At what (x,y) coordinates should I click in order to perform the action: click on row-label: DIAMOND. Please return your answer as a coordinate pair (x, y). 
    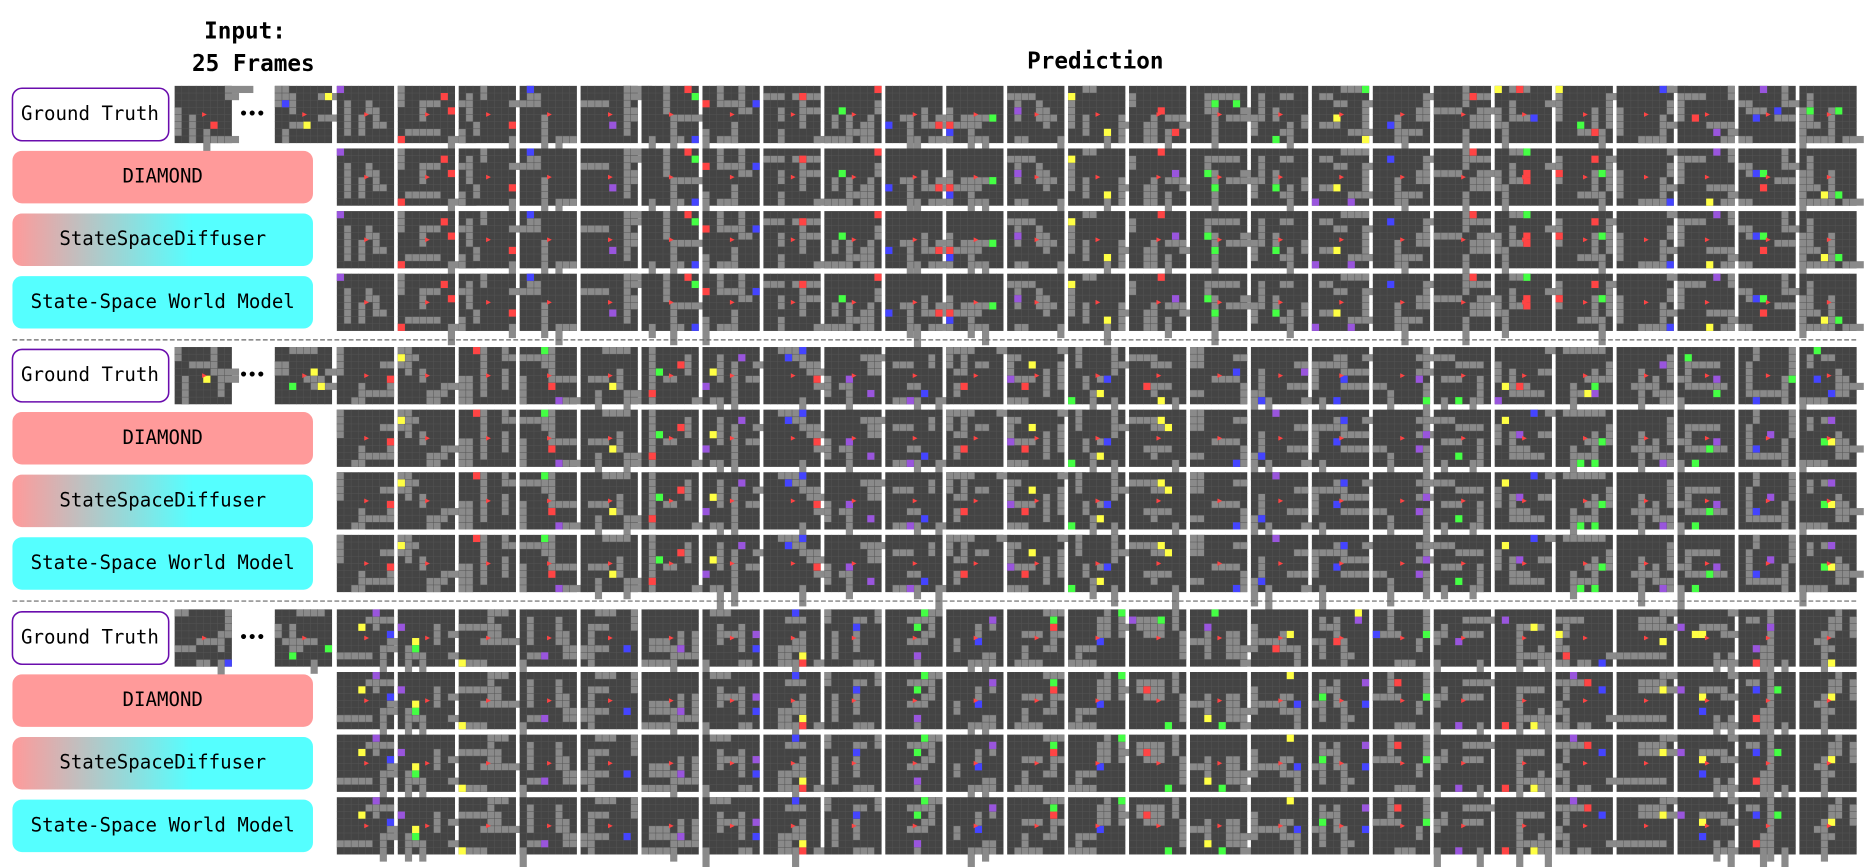
    Looking at the image, I should click on (163, 177).